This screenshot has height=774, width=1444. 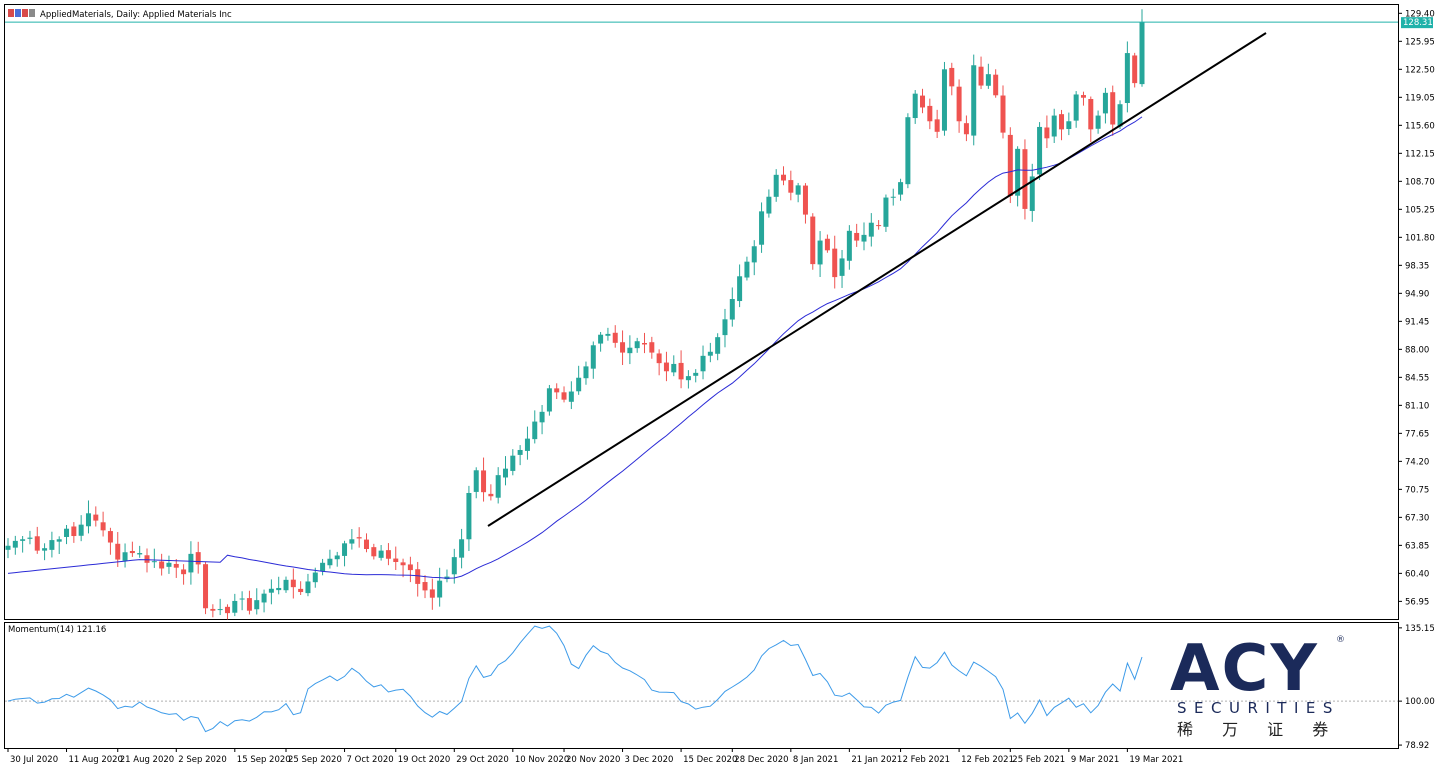 What do you see at coordinates (202, 760) in the screenshot?
I see `date-tick-label: 2 Sep 2020` at bounding box center [202, 760].